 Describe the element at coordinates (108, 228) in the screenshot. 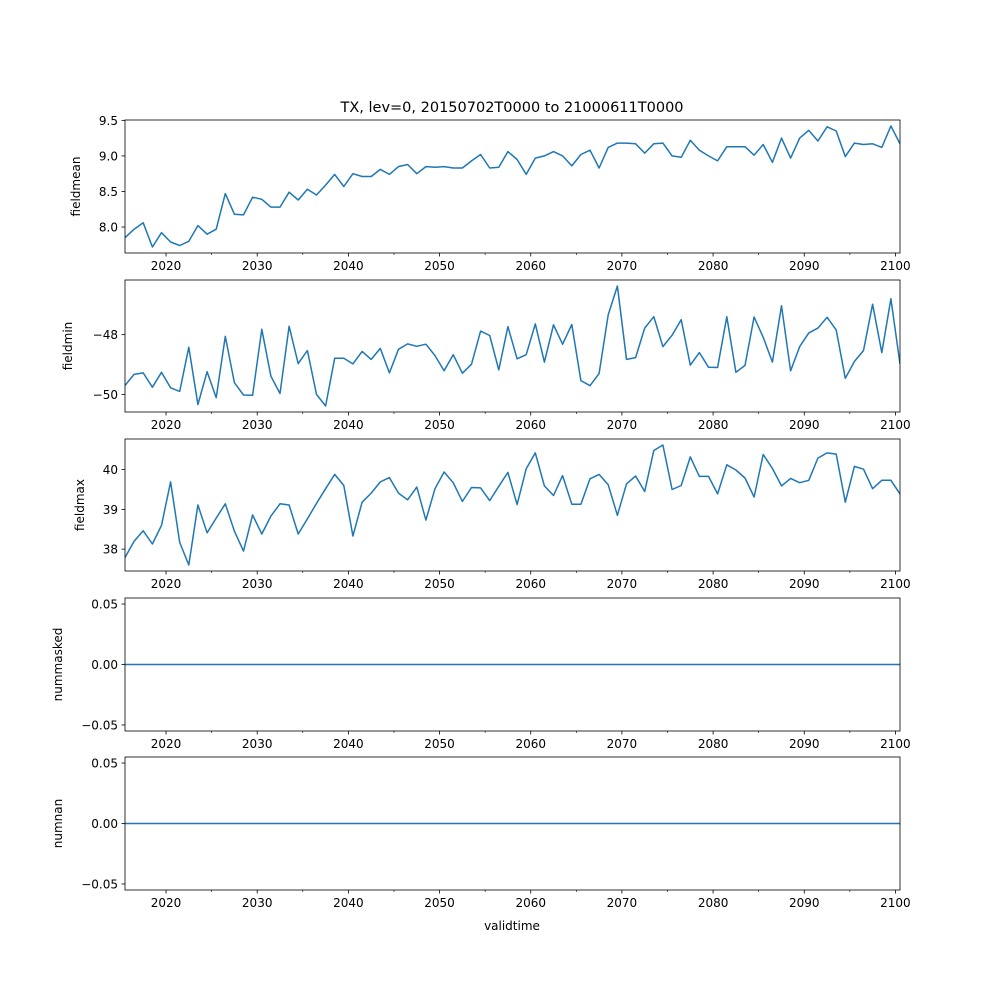

I see `y-tick-label: 8.0` at that location.